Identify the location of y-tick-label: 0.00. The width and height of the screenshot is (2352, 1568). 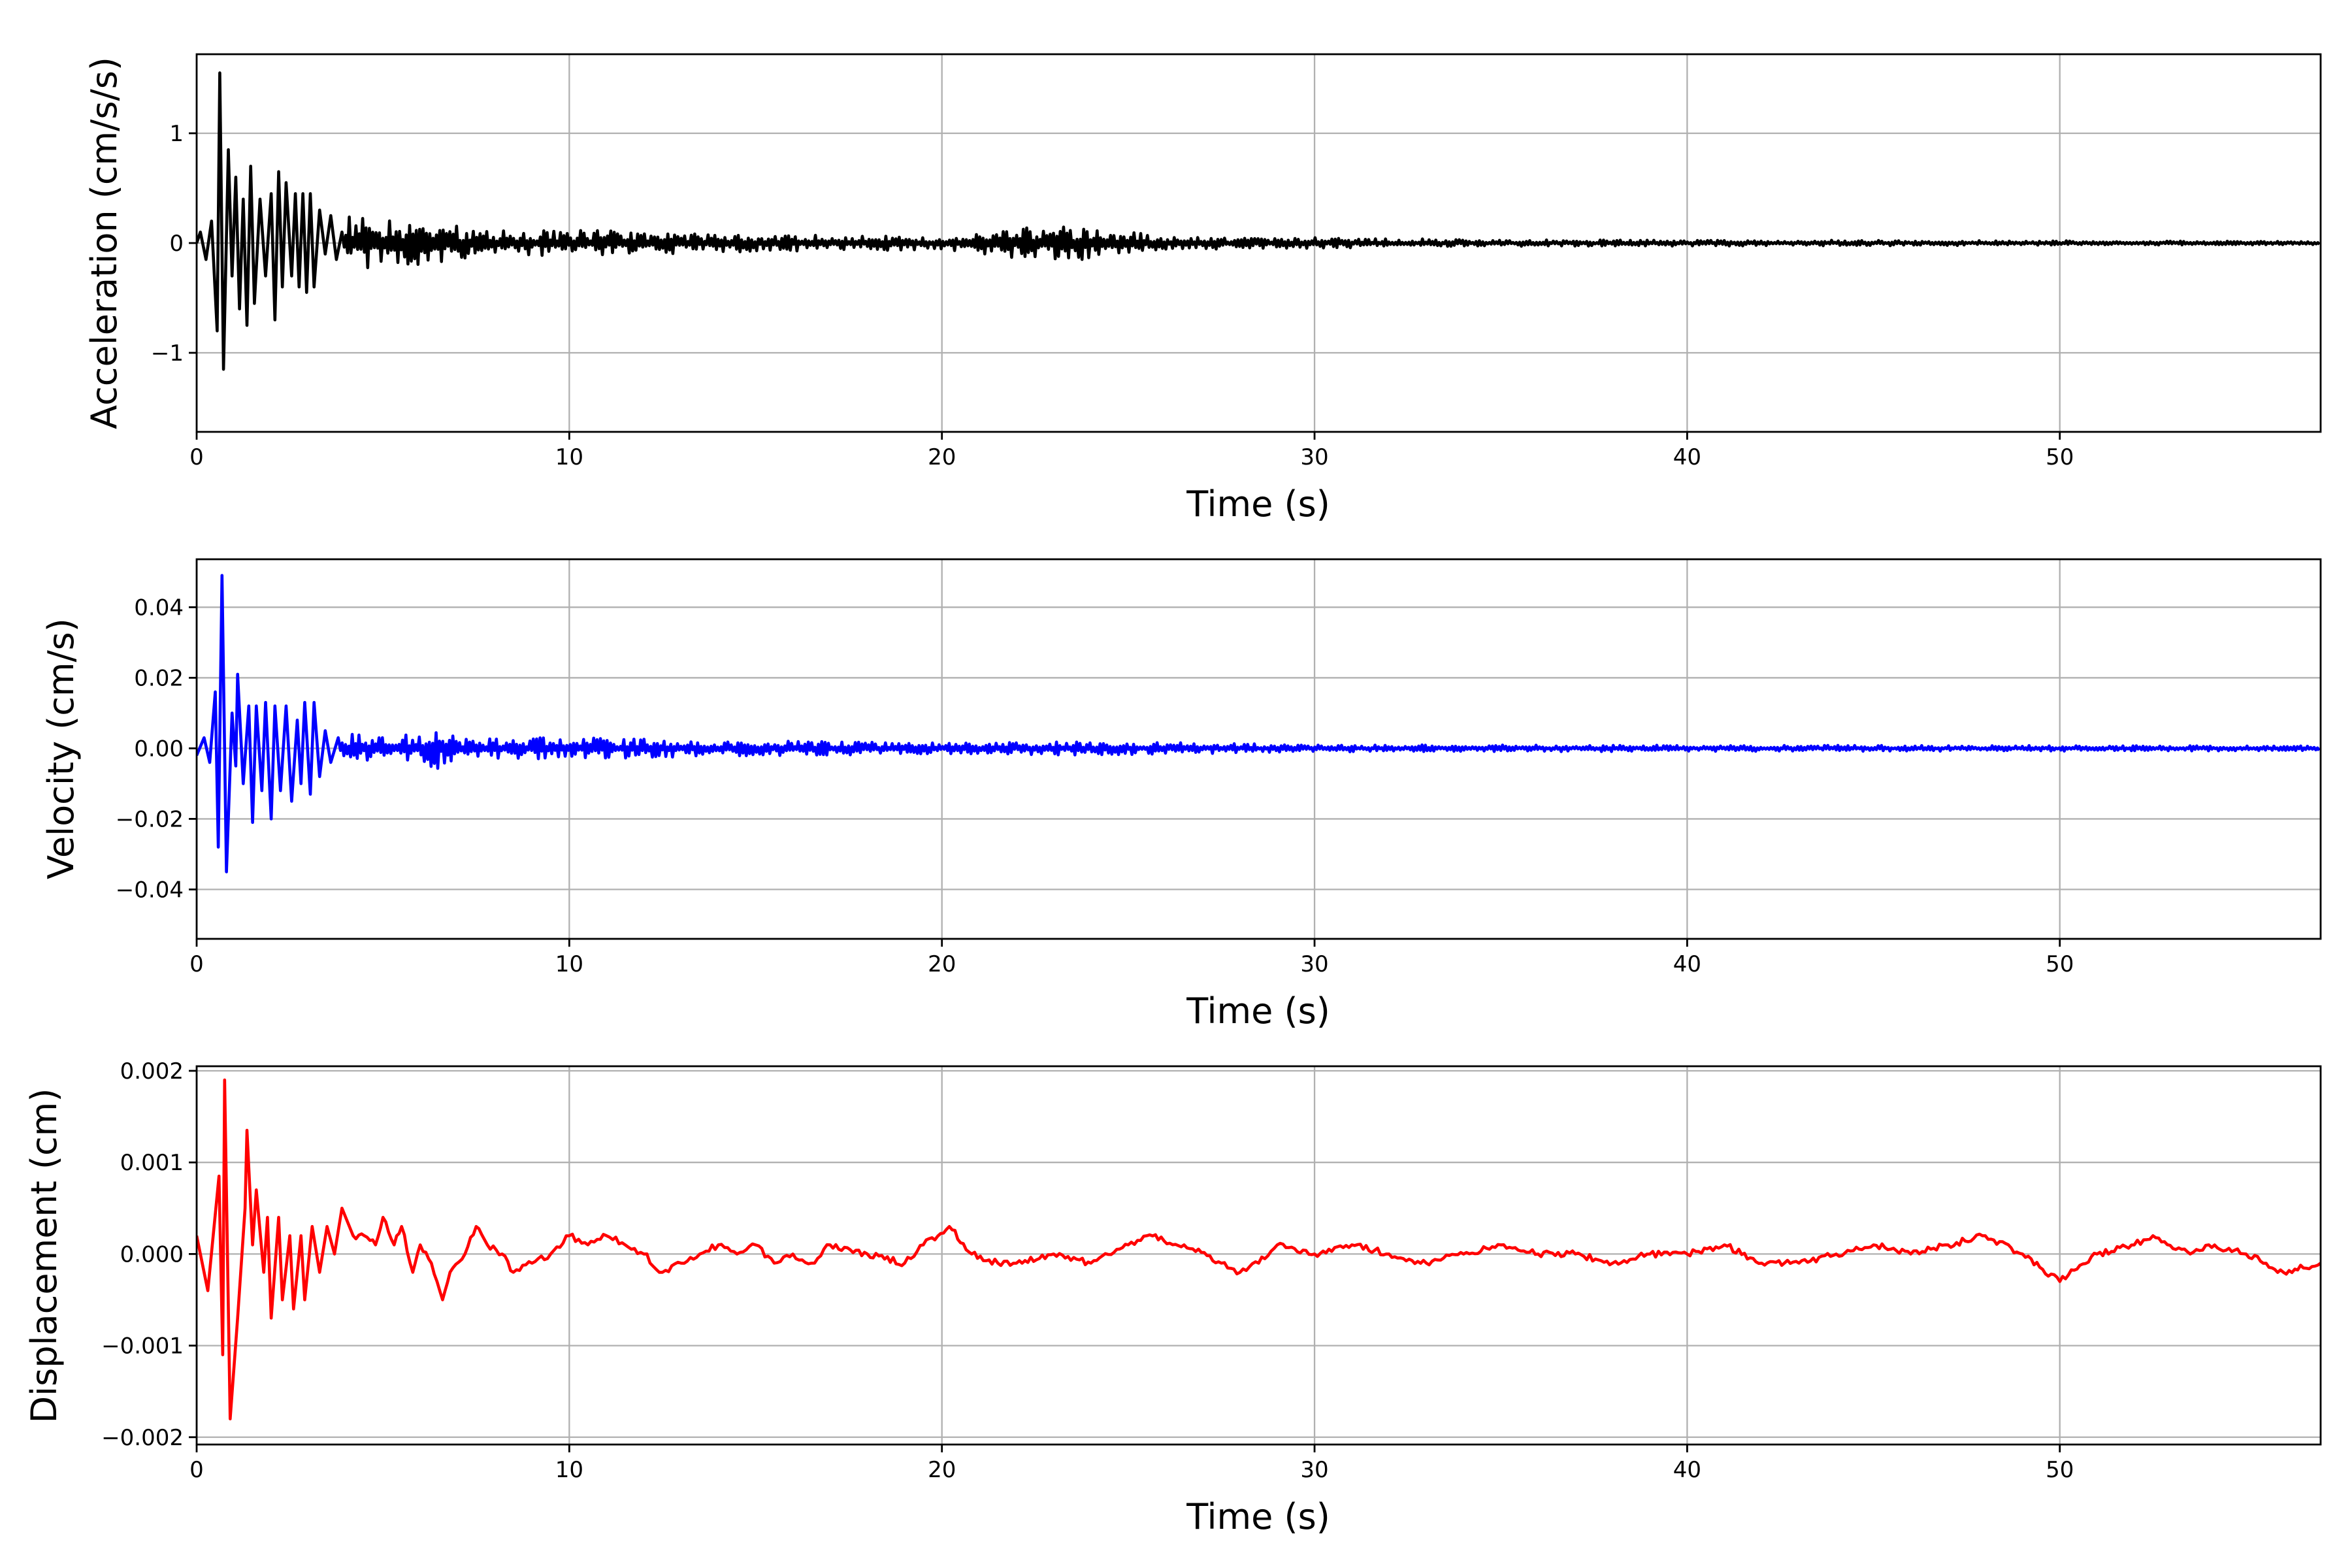
(159, 749).